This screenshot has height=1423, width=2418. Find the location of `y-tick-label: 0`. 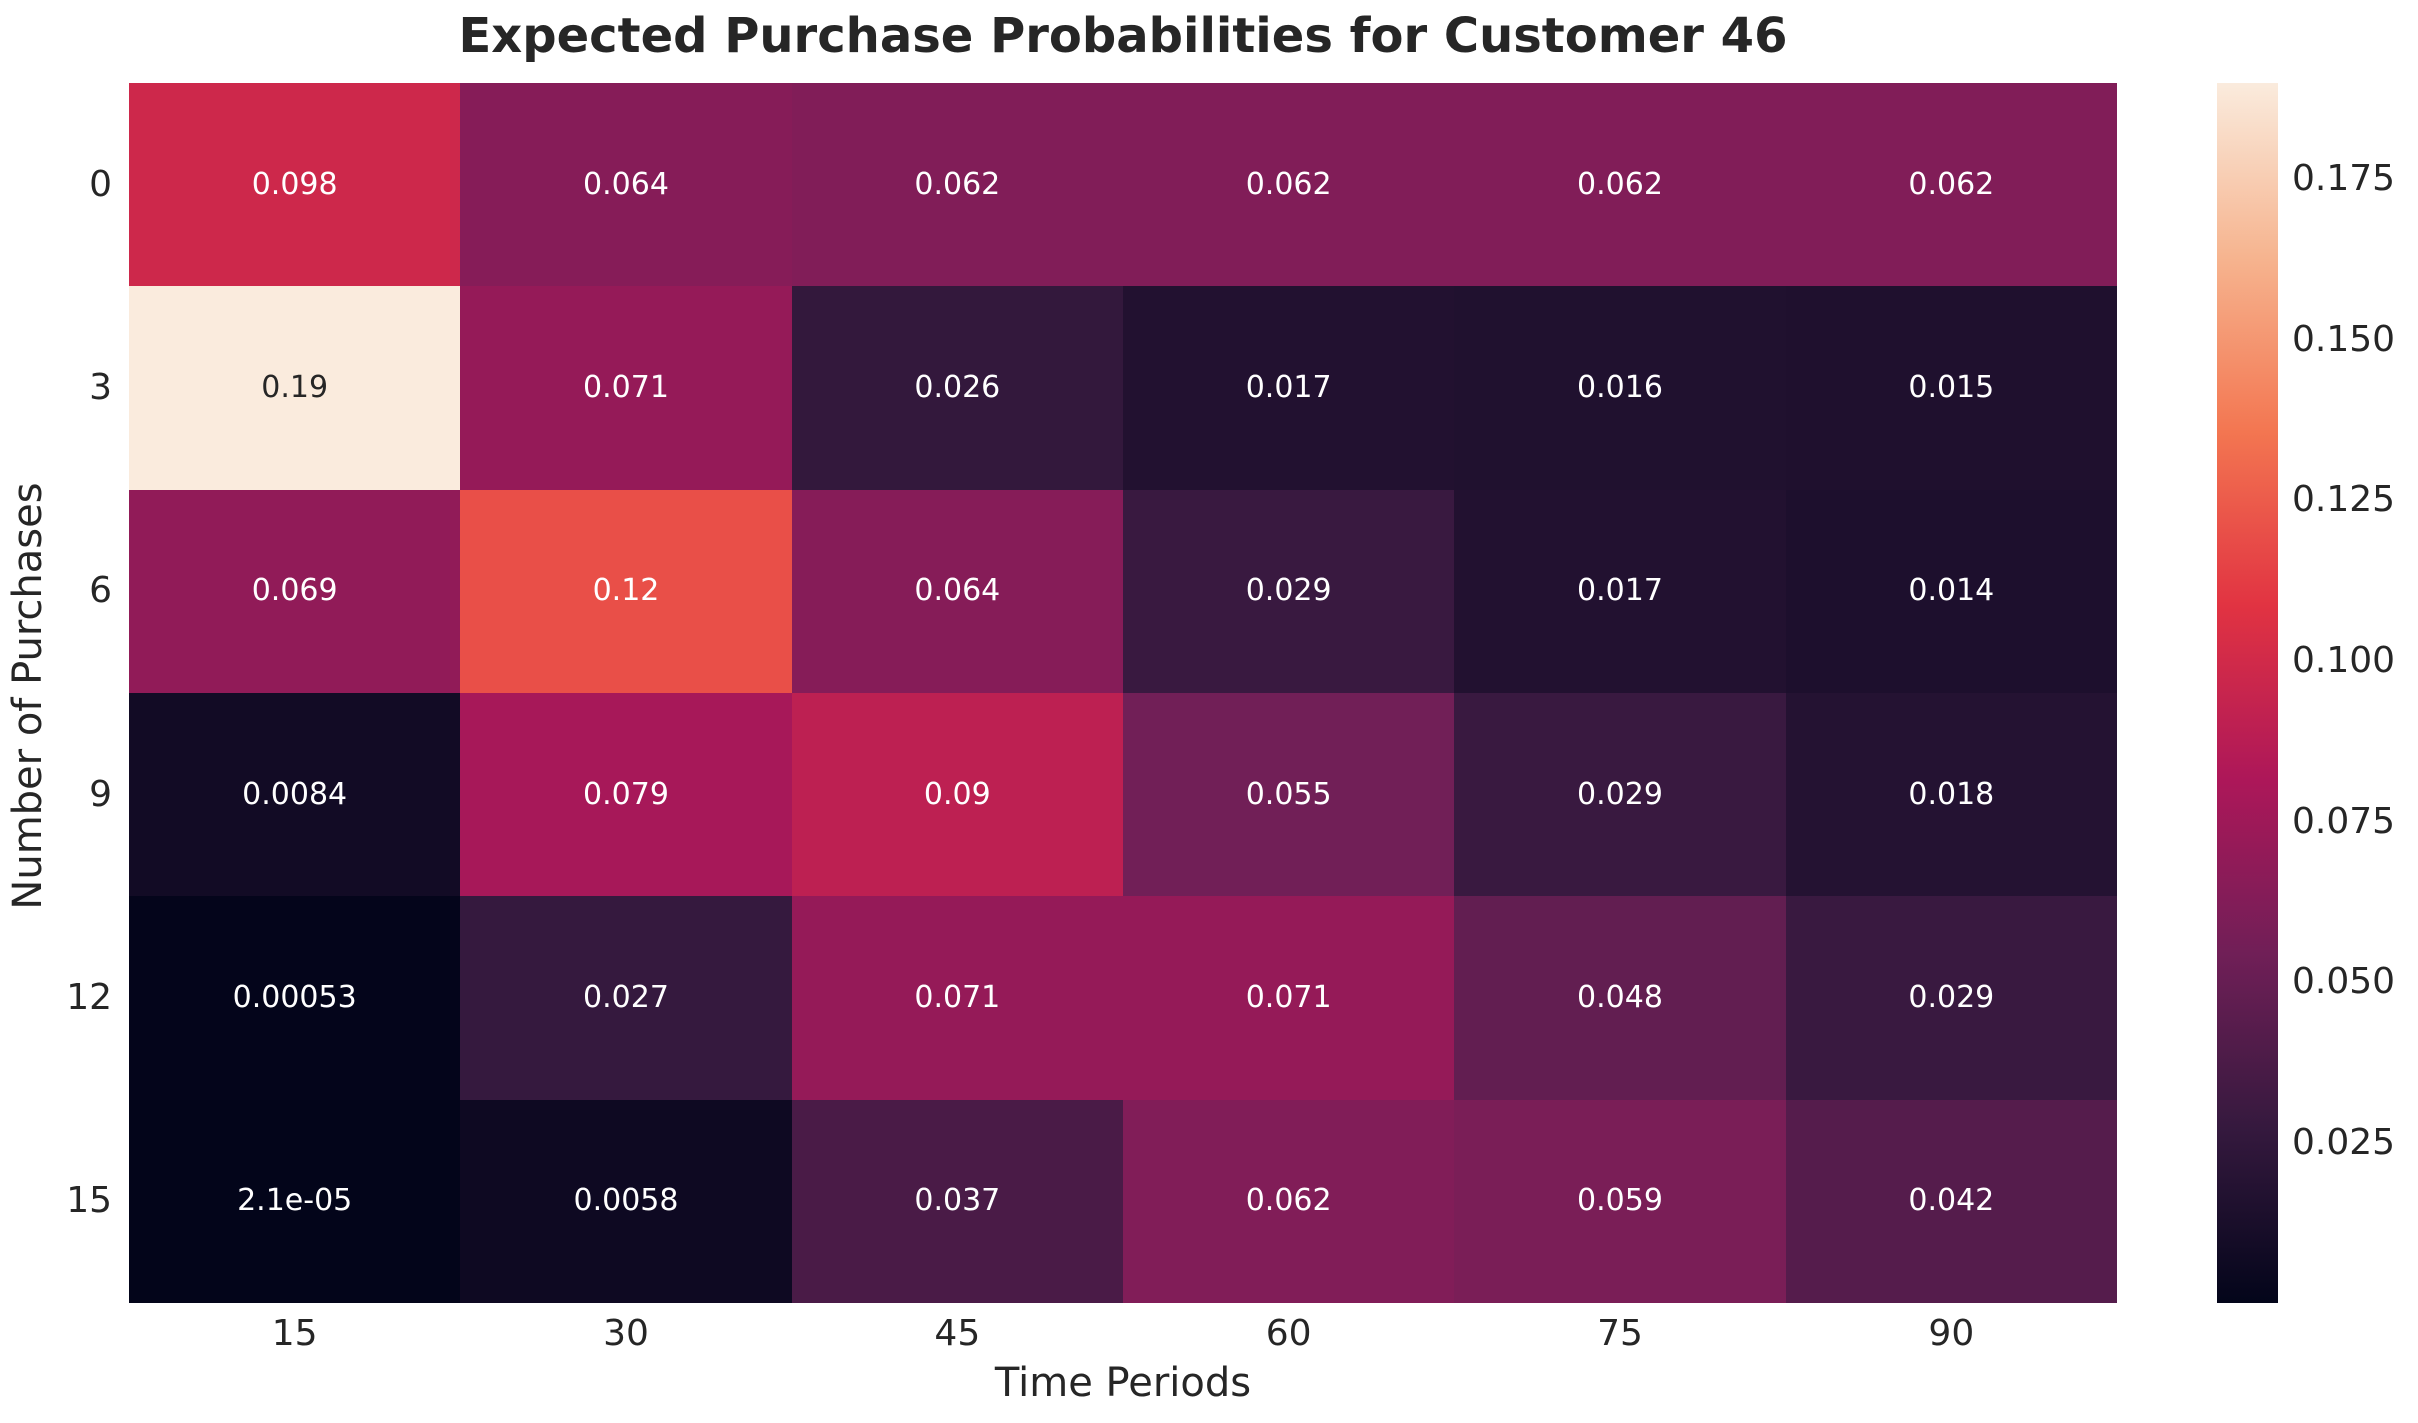

y-tick-label: 0 is located at coordinates (100, 184).